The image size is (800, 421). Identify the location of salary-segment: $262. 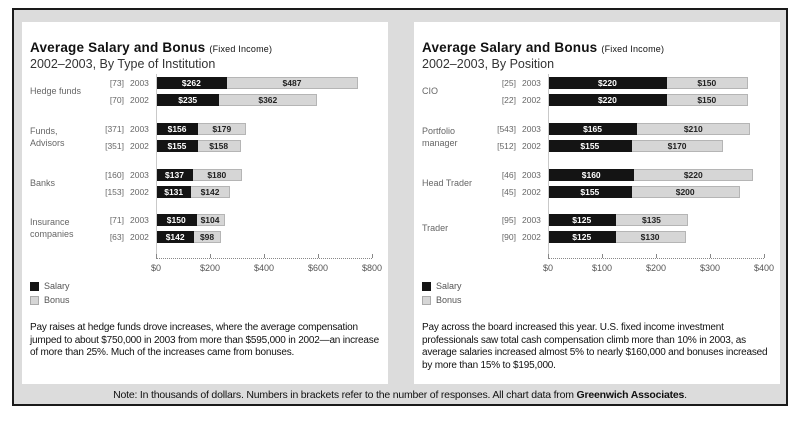
(191, 83).